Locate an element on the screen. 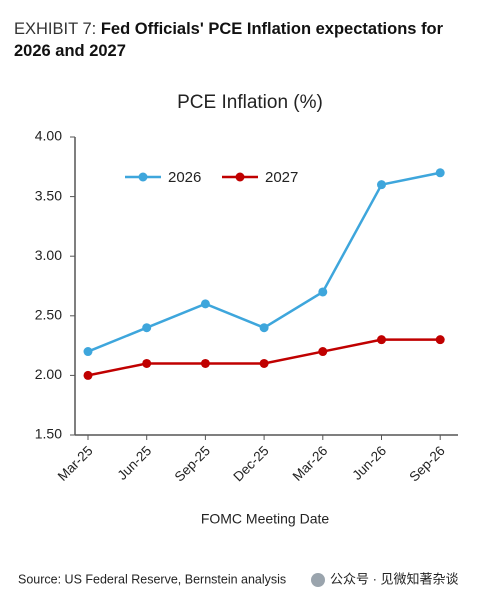 This screenshot has width=486, height=602. x-tick-label: Sep-25 is located at coordinates (192, 463).